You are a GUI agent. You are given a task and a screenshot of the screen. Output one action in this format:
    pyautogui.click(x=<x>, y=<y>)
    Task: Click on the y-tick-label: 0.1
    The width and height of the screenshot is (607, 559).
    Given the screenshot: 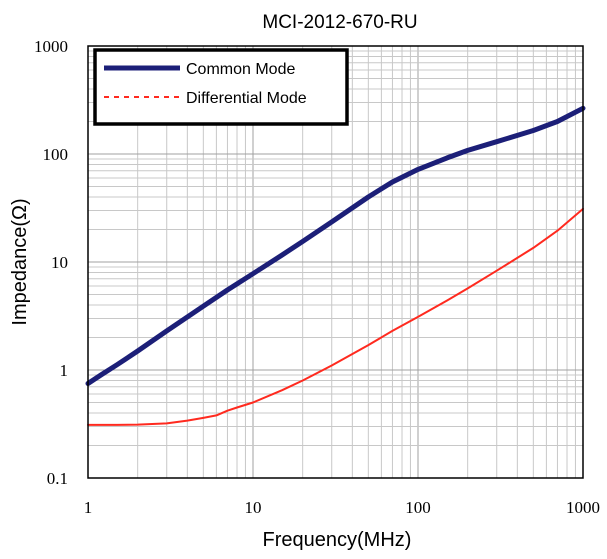 What is the action you would take?
    pyautogui.click(x=57, y=478)
    